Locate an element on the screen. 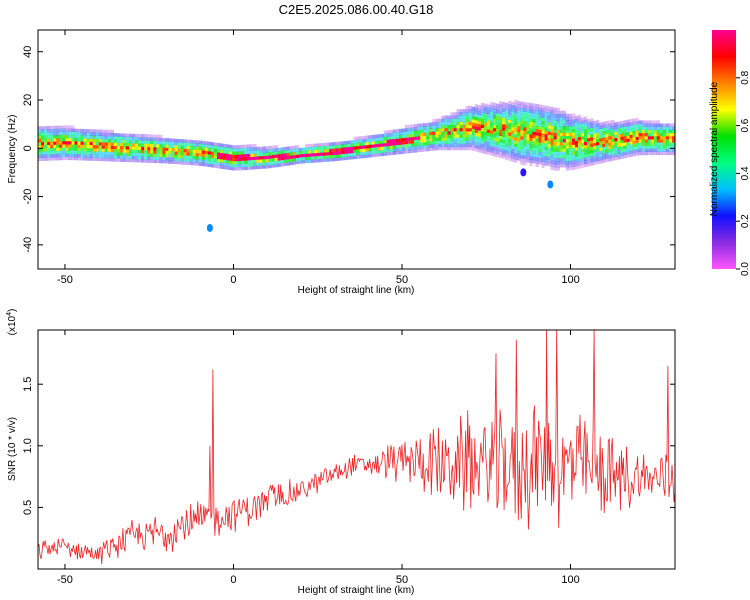 This screenshot has width=750, height=600. y-tick-label: 0.5 is located at coordinates (28, 507).